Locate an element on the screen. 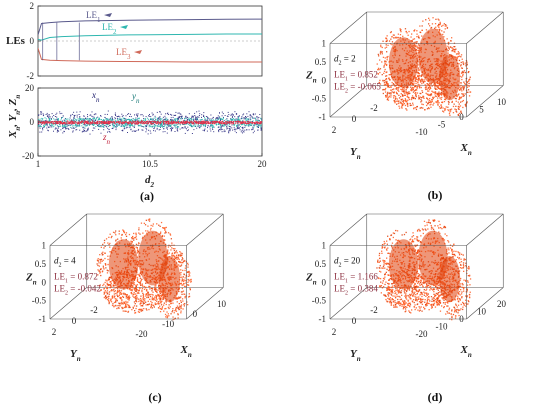 This screenshot has height=406, width=550. y-tick-label: 0 is located at coordinates (32, 122).